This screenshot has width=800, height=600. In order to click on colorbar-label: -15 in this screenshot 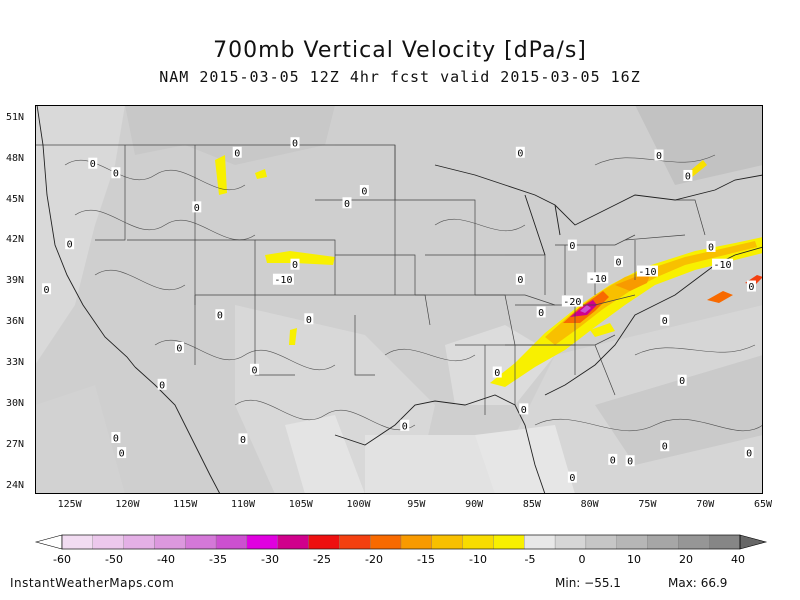, I will do `click(426, 559)`.